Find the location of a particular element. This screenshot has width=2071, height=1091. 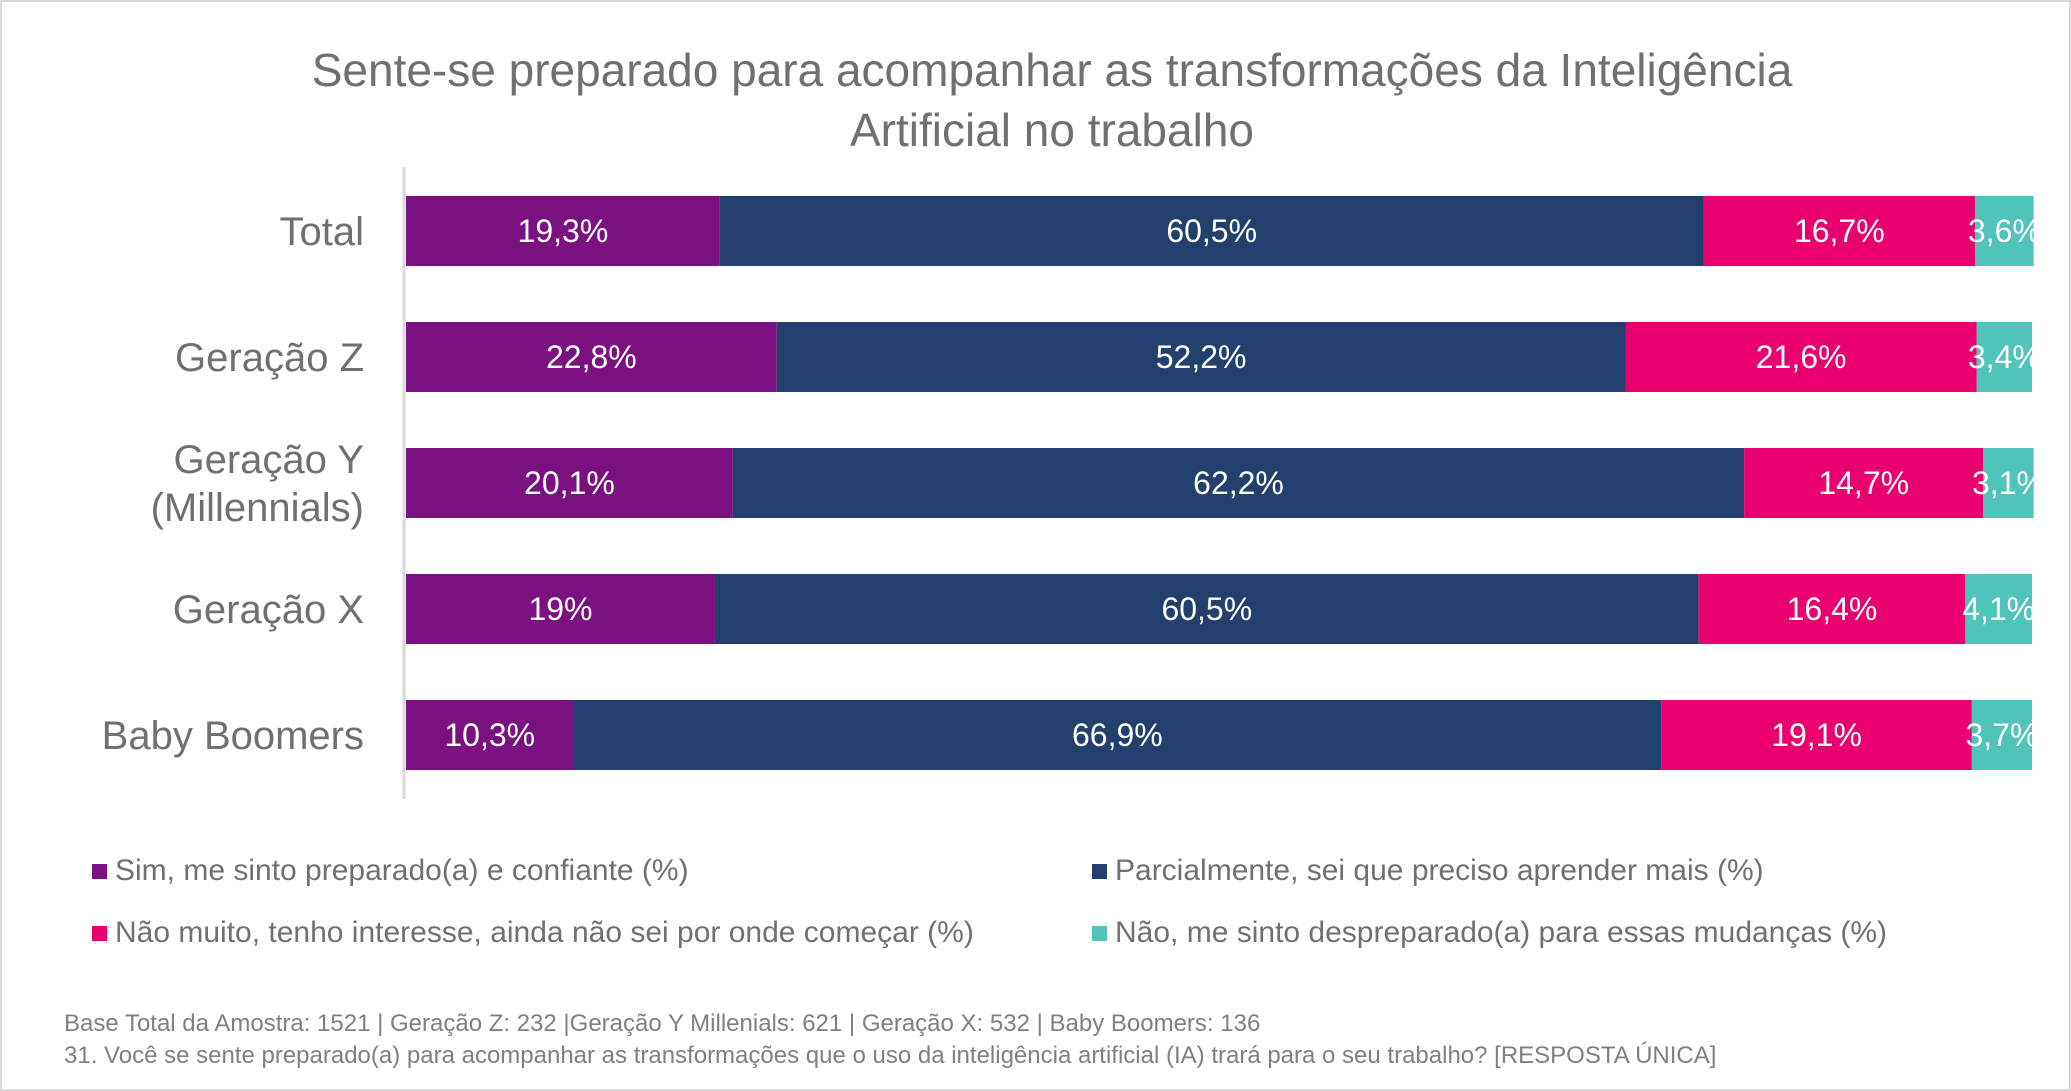

category-label-geracao-z: Geração Z is located at coordinates (269, 358).